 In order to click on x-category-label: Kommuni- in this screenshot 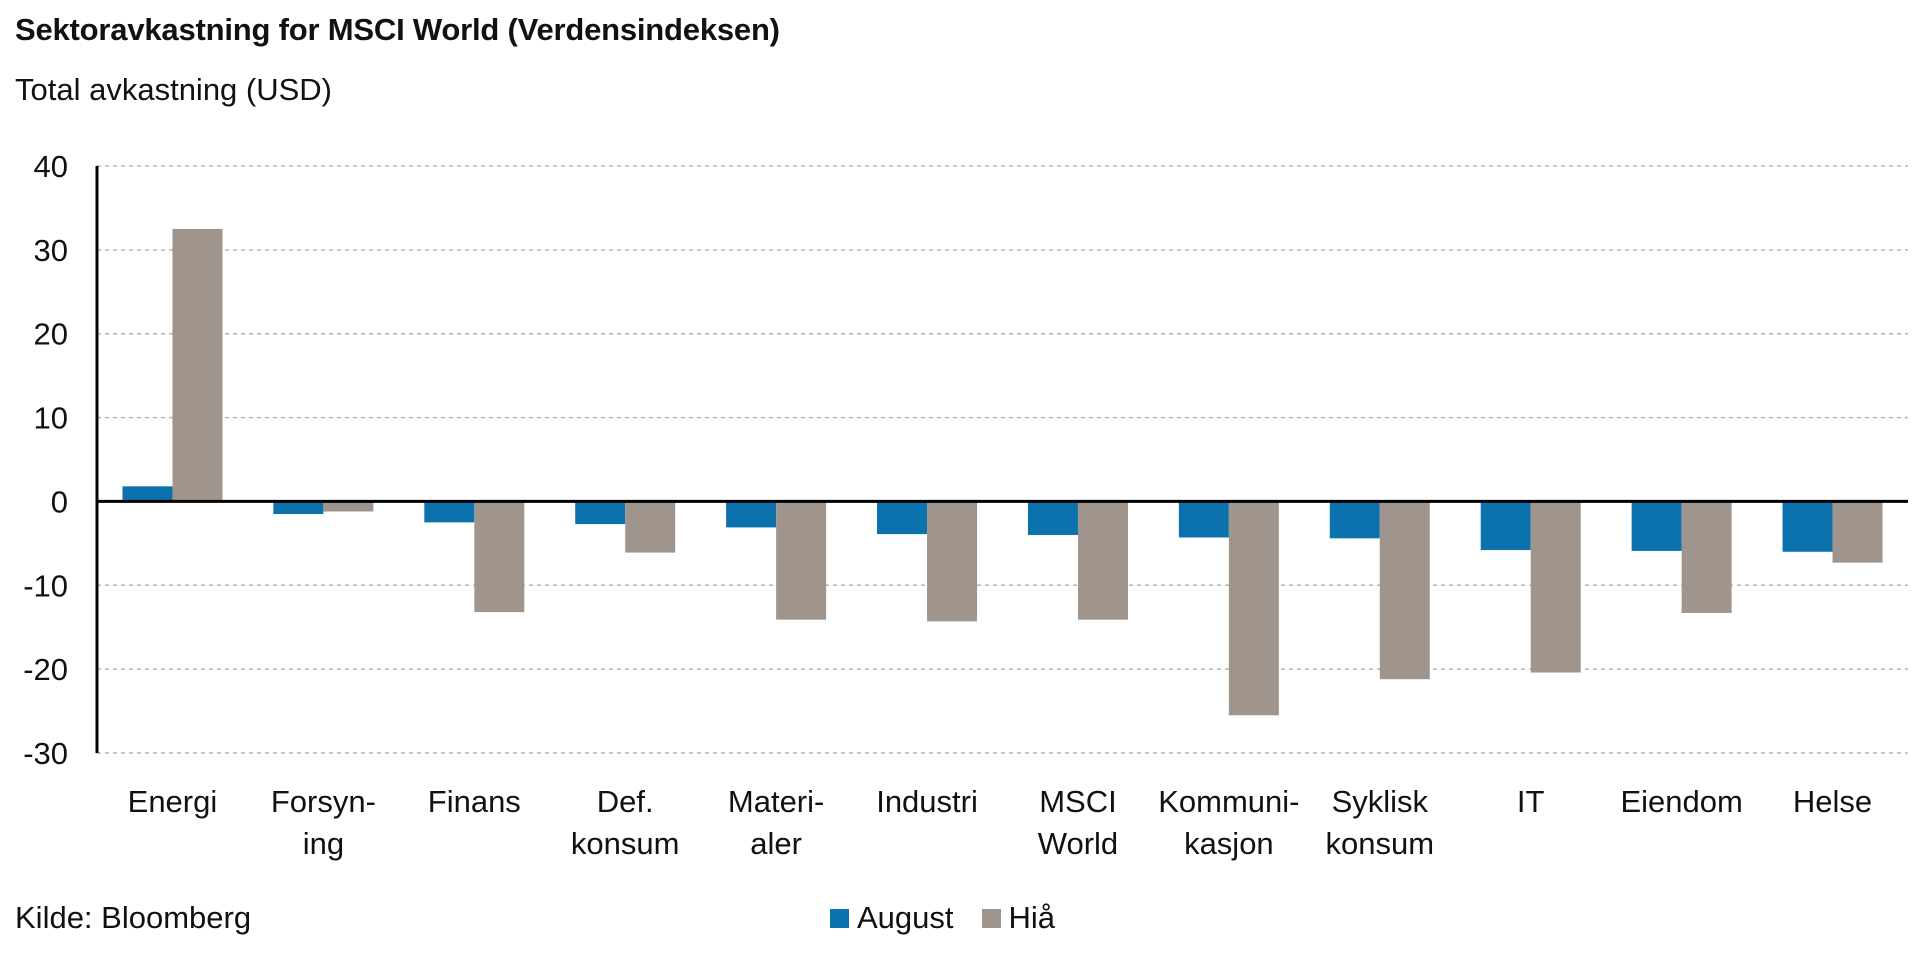, I will do `click(1228, 801)`.